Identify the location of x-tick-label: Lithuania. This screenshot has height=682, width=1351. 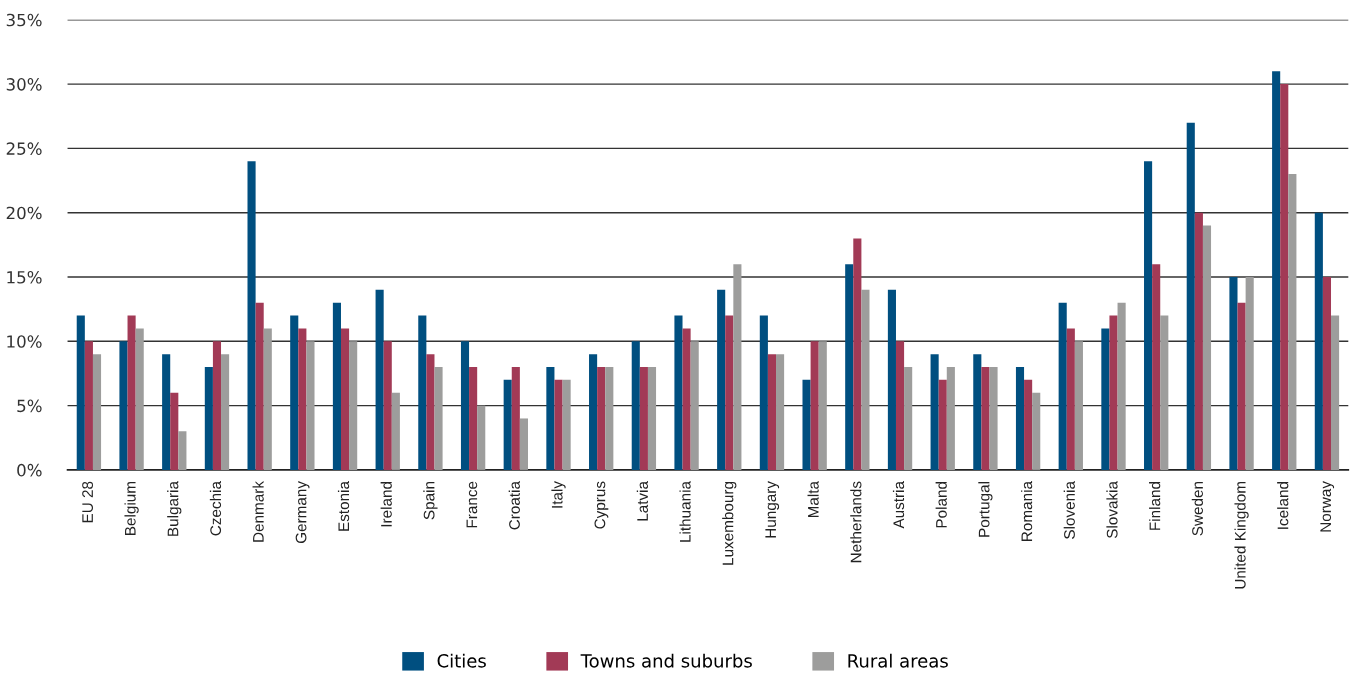
(685, 511).